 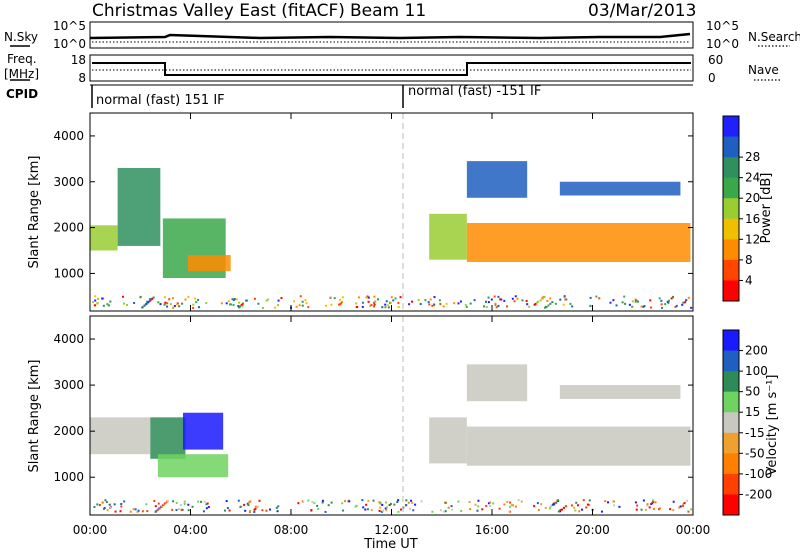 I want to click on freq-left-tick-top: 18, so click(x=78, y=60).